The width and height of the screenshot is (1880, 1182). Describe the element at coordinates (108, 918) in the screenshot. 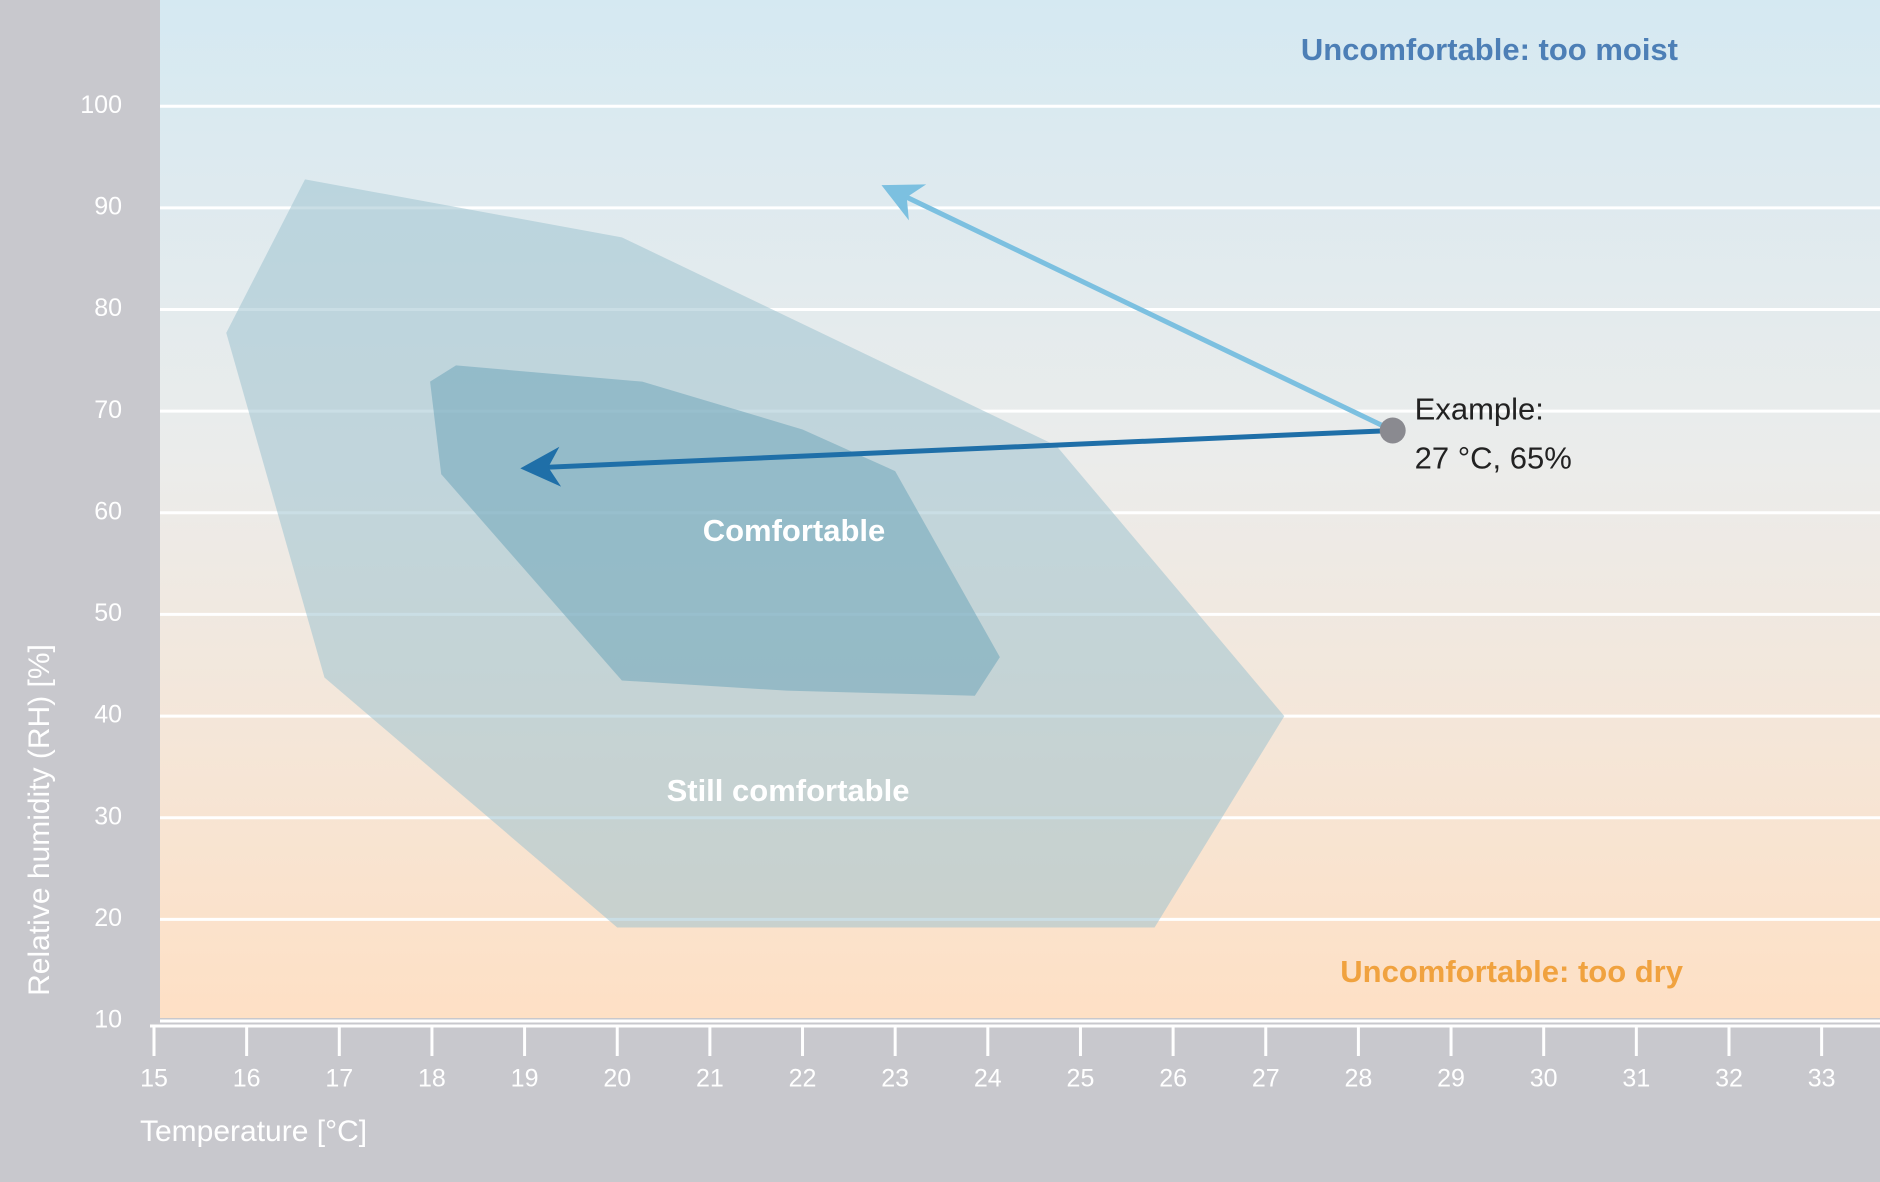

I see `y-tick-label: 20` at that location.